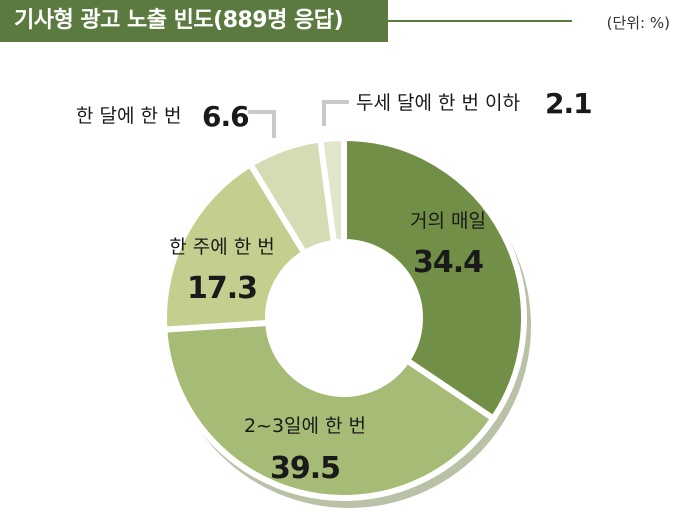  What do you see at coordinates (568, 103) in the screenshot?
I see `label-value-bimonthly: 2.1` at bounding box center [568, 103].